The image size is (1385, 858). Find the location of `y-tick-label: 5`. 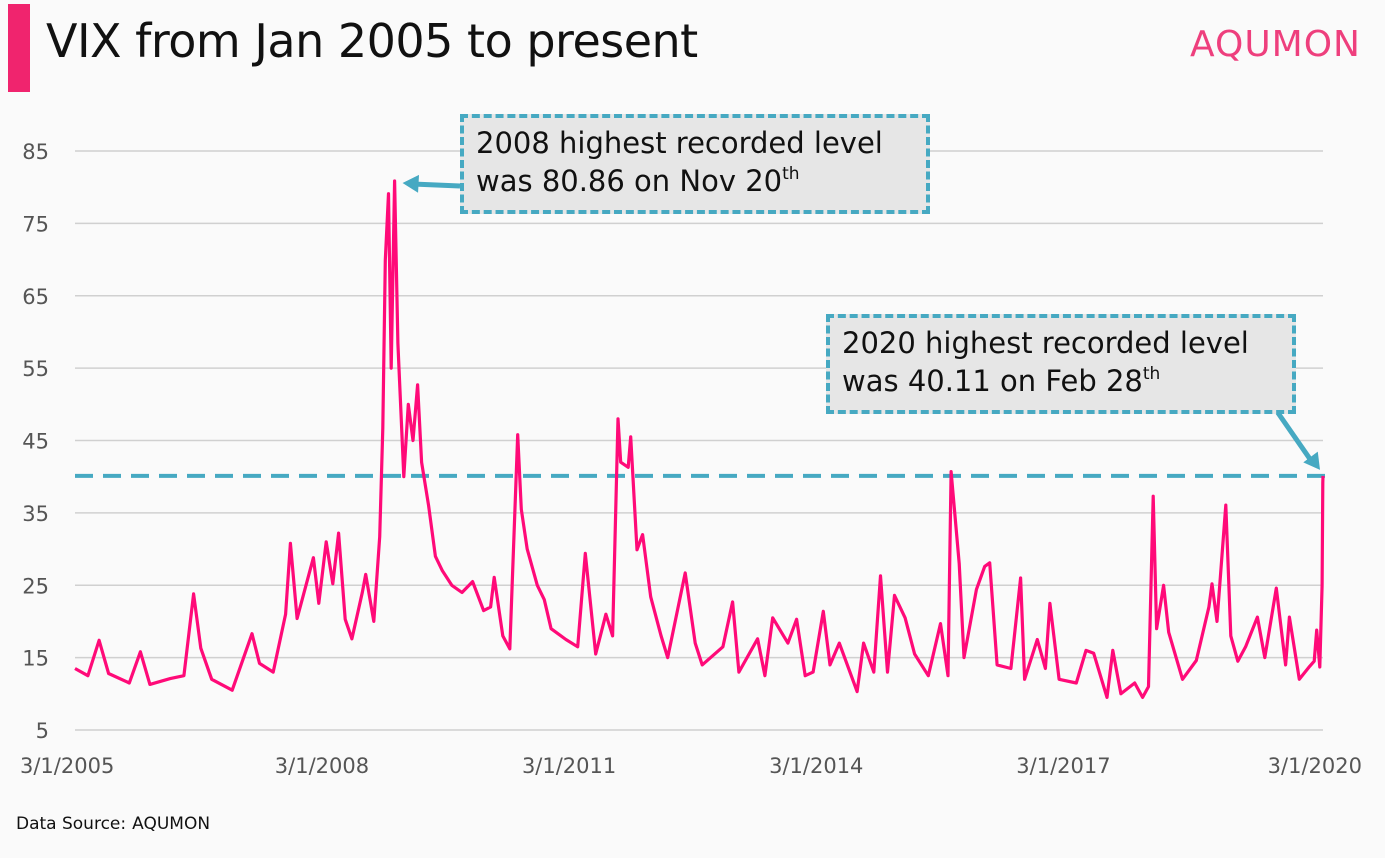

y-tick-label: 5 is located at coordinates (42, 731).